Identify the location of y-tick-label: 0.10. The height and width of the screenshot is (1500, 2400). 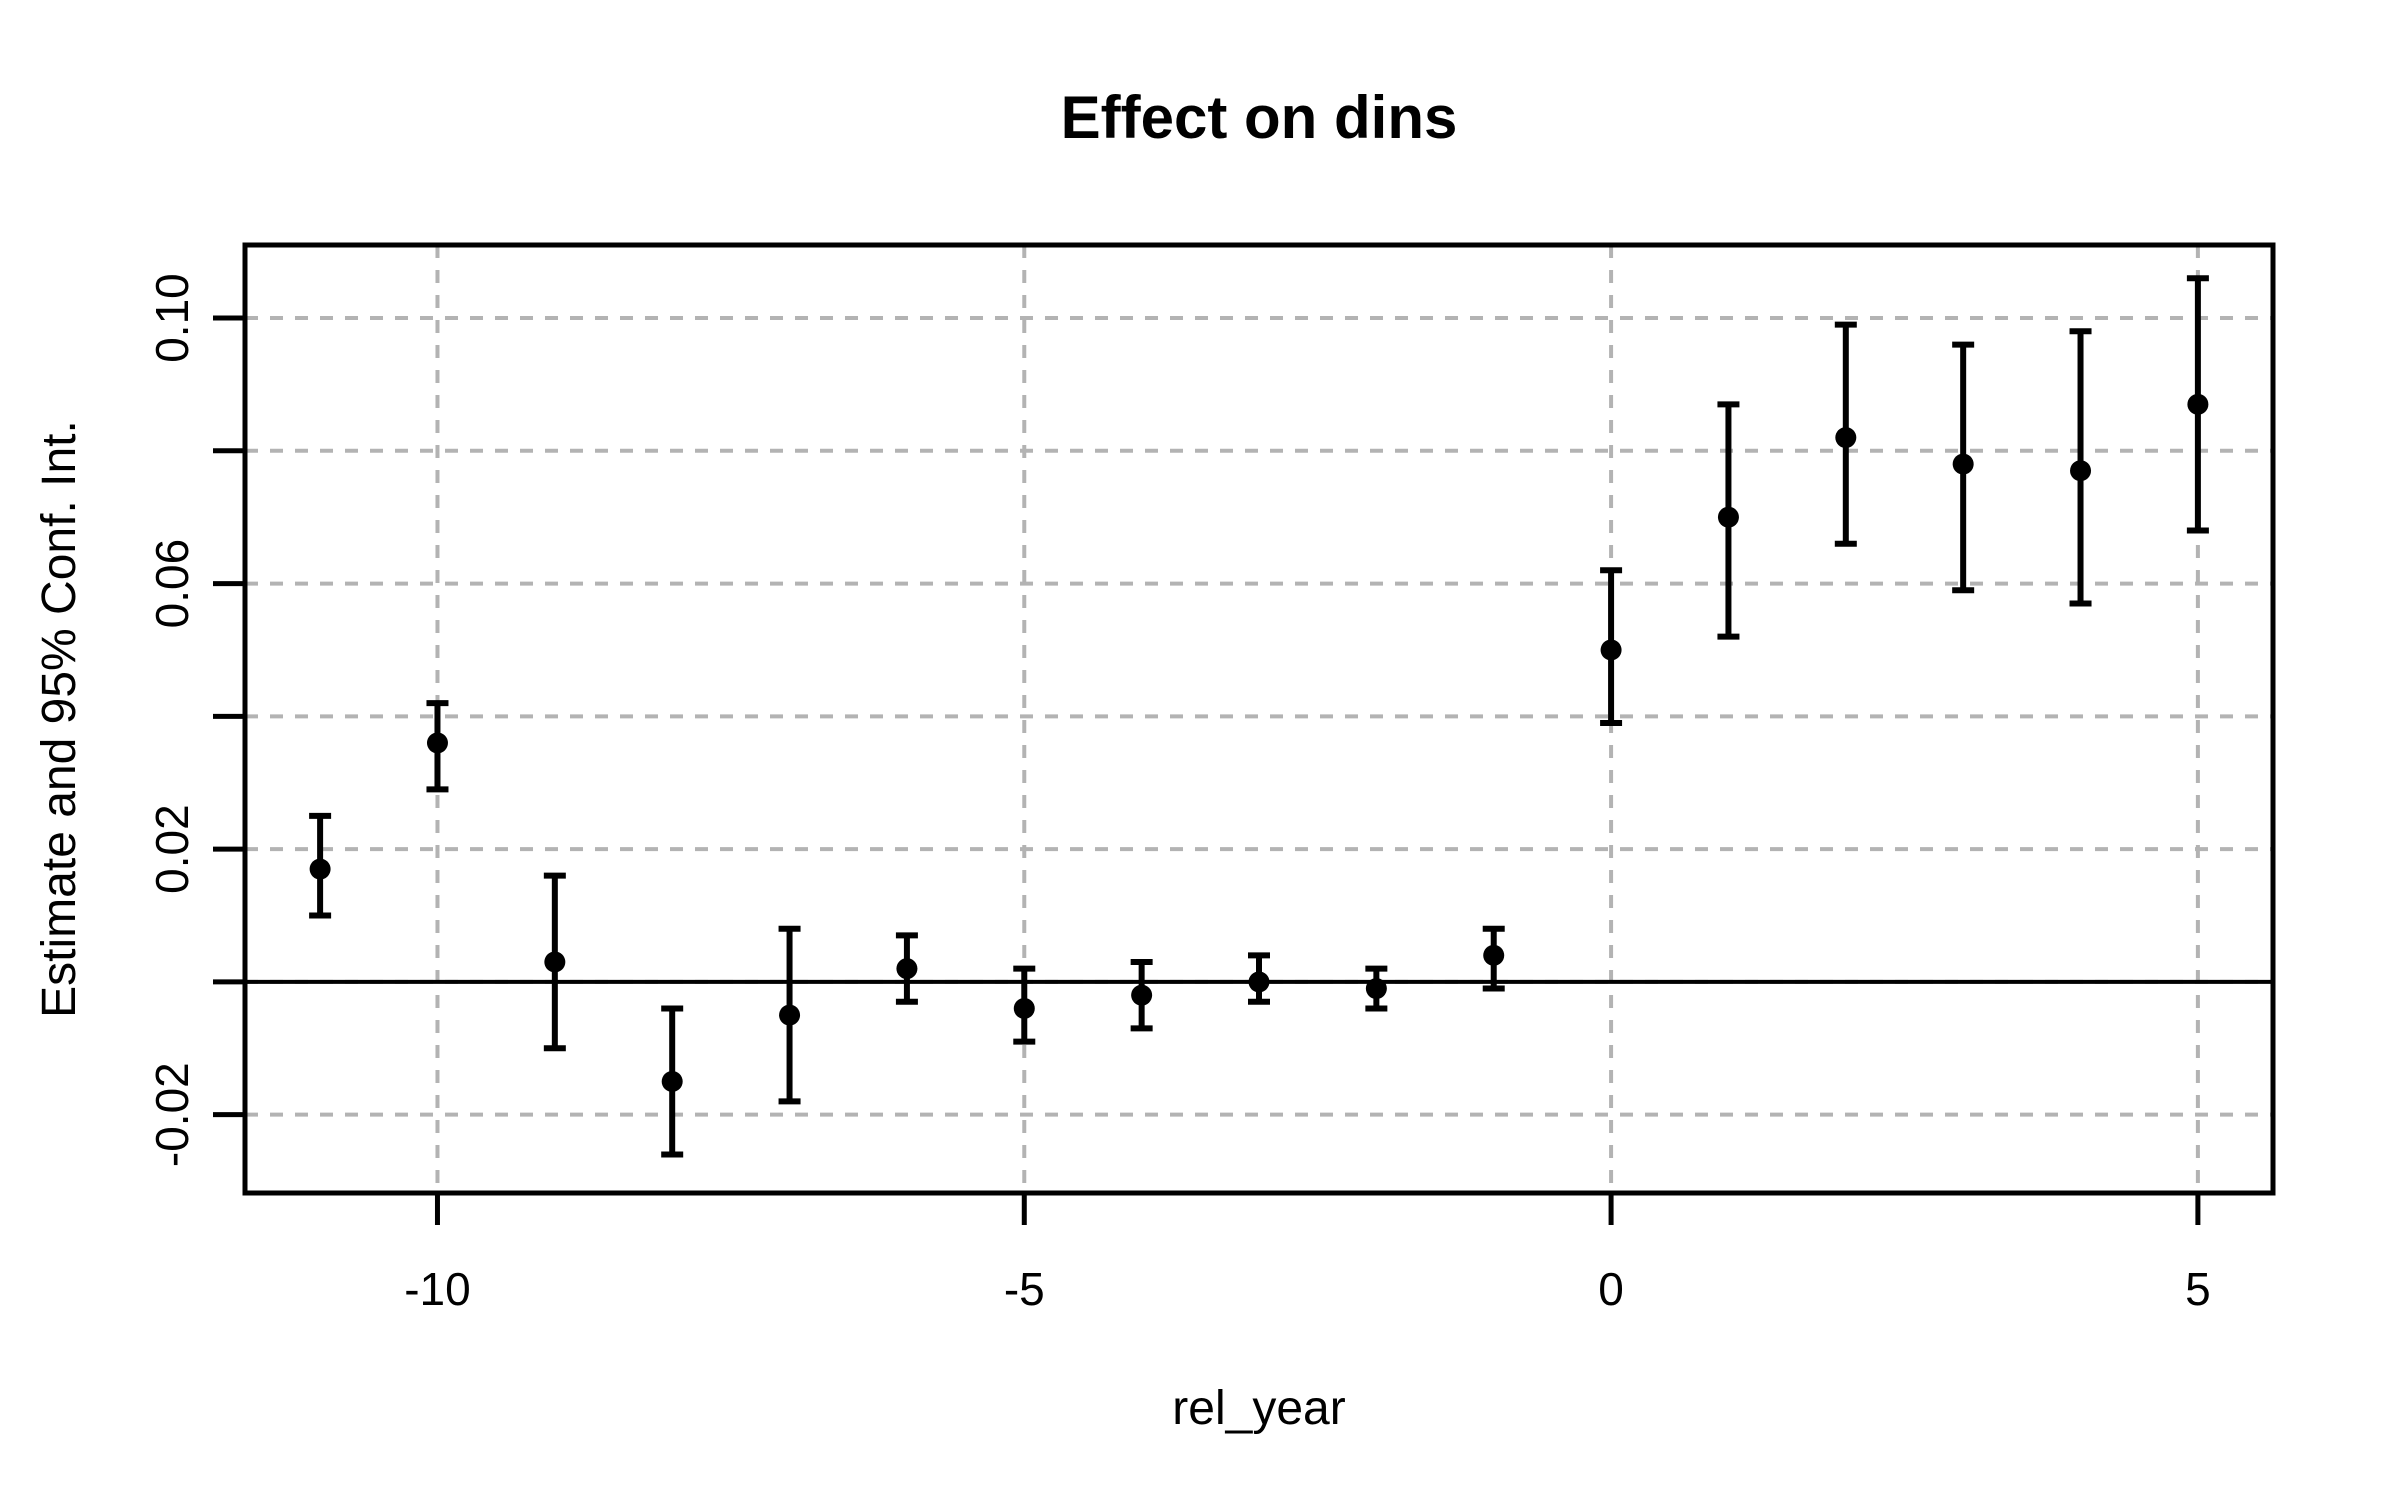
(172, 318).